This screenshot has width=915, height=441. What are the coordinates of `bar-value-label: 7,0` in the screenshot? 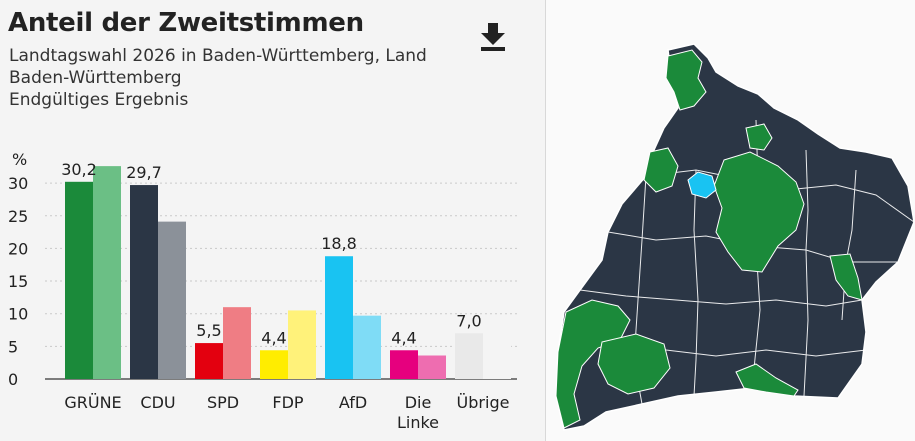 It's located at (468, 320).